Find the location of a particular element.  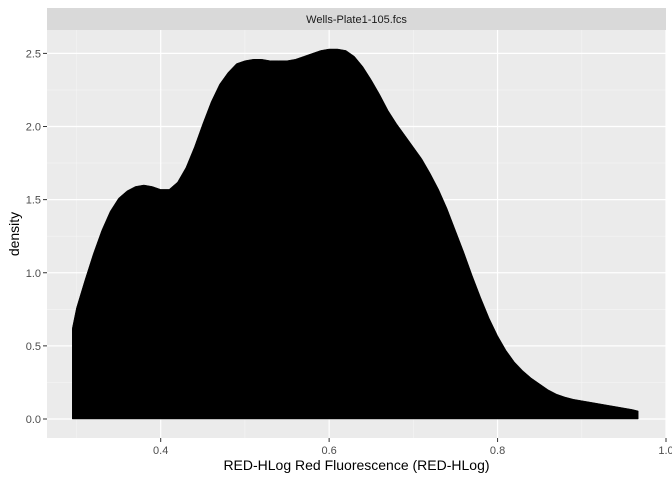

x-tick-label: 0.6 is located at coordinates (328, 451).